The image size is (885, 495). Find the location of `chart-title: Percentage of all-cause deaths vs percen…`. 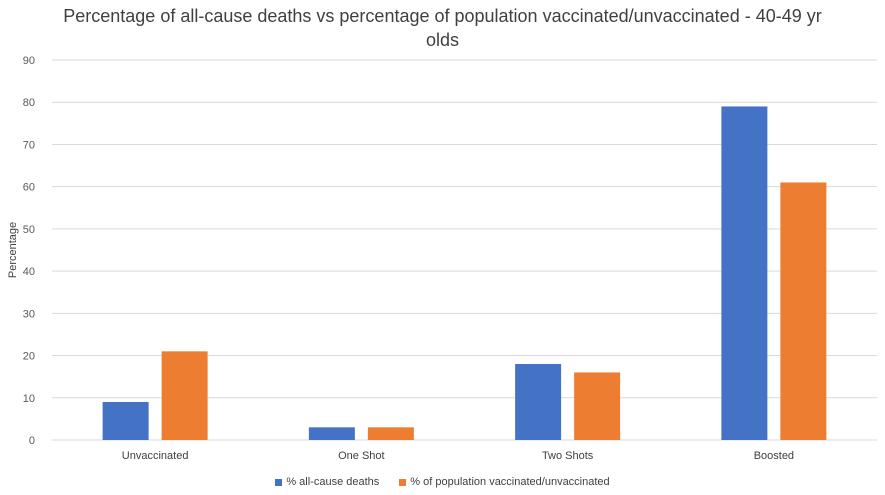

chart-title: Percentage of all-cause deaths vs percen… is located at coordinates (442, 28).